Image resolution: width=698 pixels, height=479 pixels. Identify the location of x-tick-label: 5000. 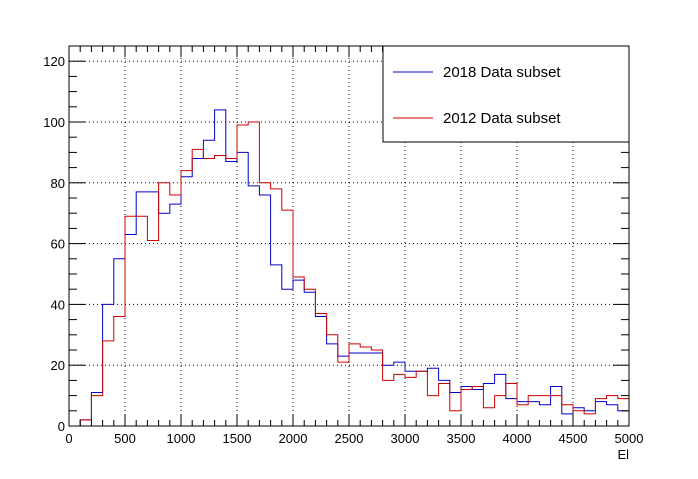
(629, 438).